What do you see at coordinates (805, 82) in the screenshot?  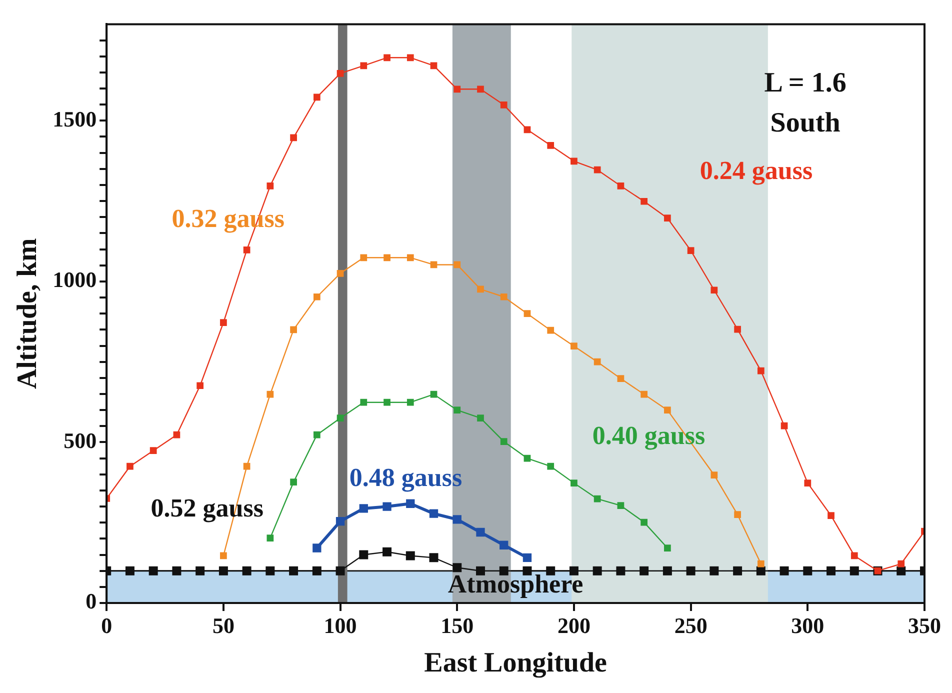 I see `annotation: L = 1.6` at bounding box center [805, 82].